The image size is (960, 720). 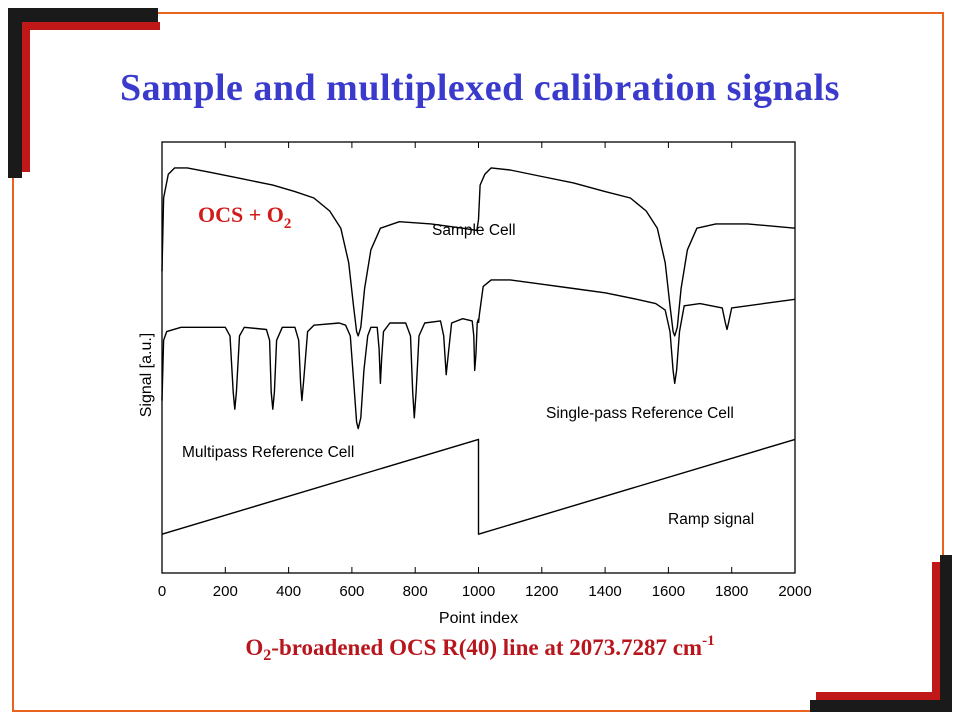 What do you see at coordinates (162, 591) in the screenshot?
I see `x-tick-label: 0` at bounding box center [162, 591].